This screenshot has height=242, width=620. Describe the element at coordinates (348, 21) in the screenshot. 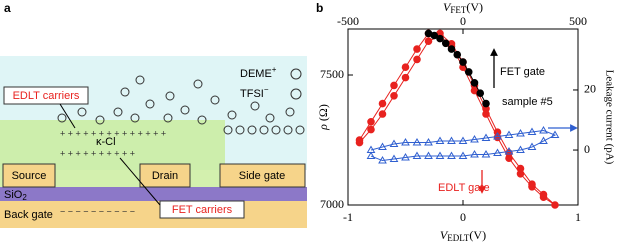

I see `x2-tick-label: -500` at that location.